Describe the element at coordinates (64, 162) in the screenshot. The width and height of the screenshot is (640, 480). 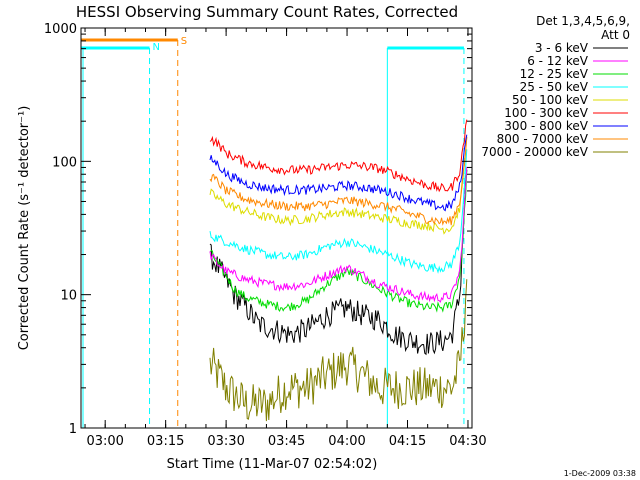
I see `y-tick-label: 100` at that location.